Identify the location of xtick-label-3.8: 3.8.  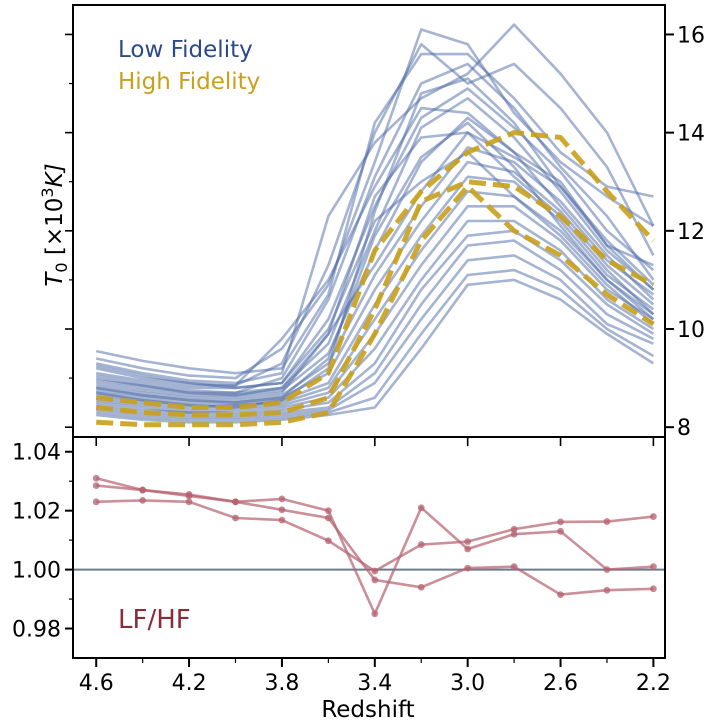
(281, 683).